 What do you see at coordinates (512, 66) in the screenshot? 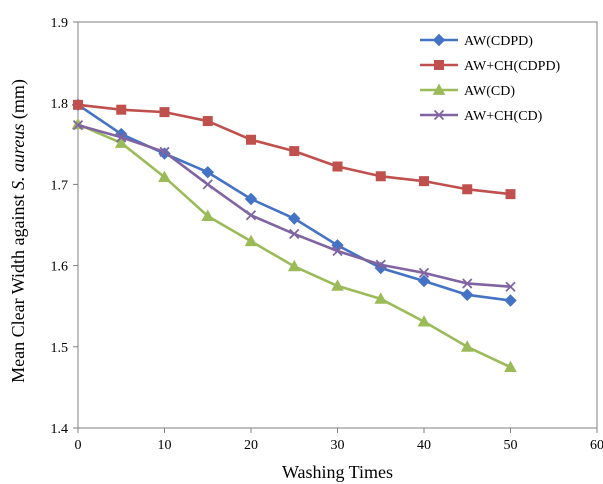
I see `legend-label: AW+CH(CDPD)` at bounding box center [512, 66].